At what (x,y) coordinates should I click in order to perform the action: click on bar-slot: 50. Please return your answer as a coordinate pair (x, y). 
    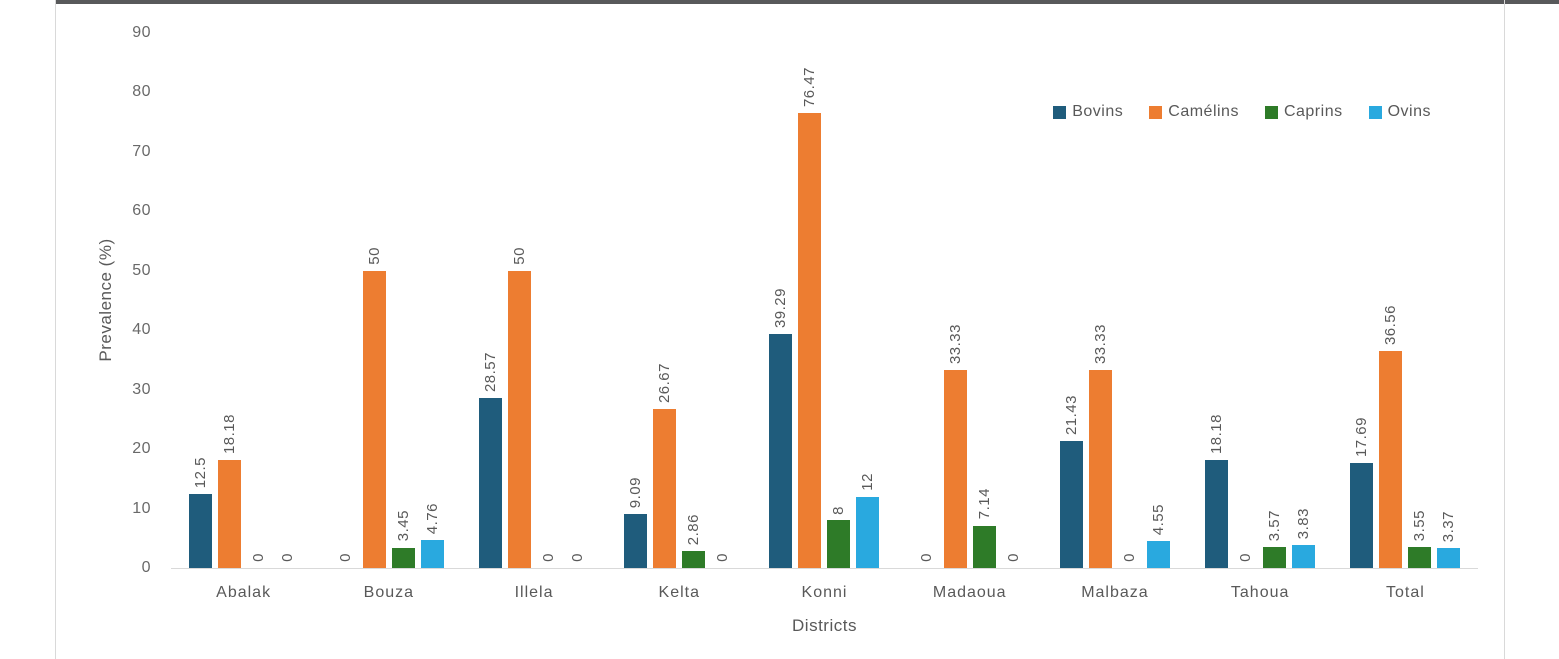
    Looking at the image, I should click on (374, 407).